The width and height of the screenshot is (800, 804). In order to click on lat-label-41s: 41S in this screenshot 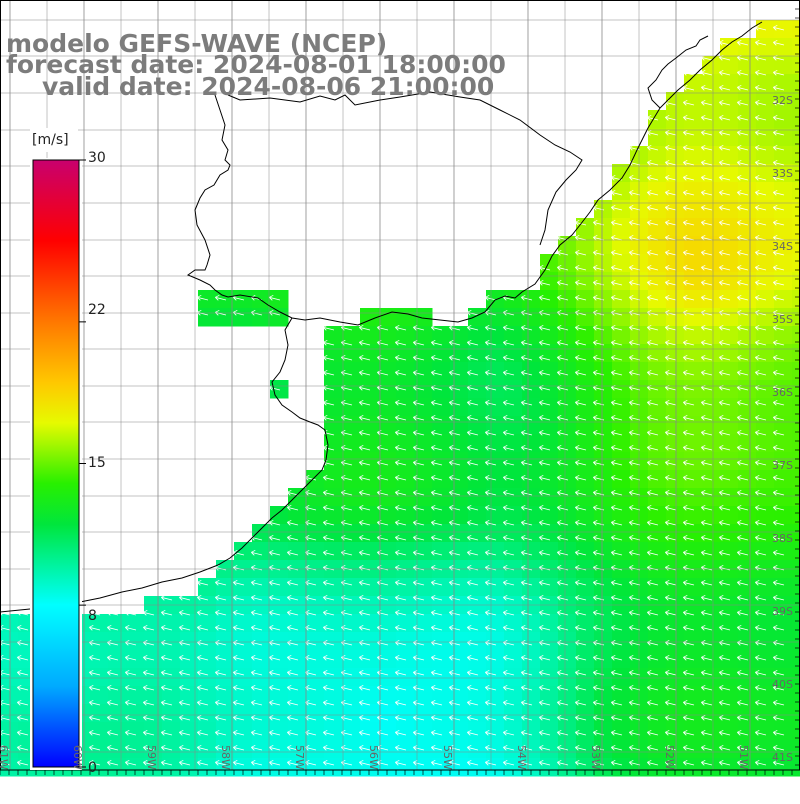, I will do `click(782, 757)`.